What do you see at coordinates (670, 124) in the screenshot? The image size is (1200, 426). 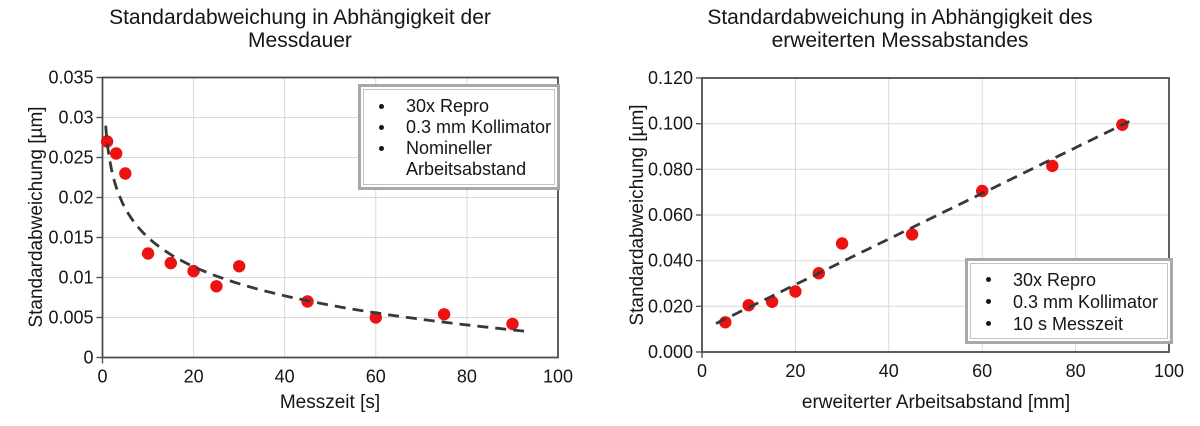 I see `y-tick-label: 0.100` at bounding box center [670, 124].